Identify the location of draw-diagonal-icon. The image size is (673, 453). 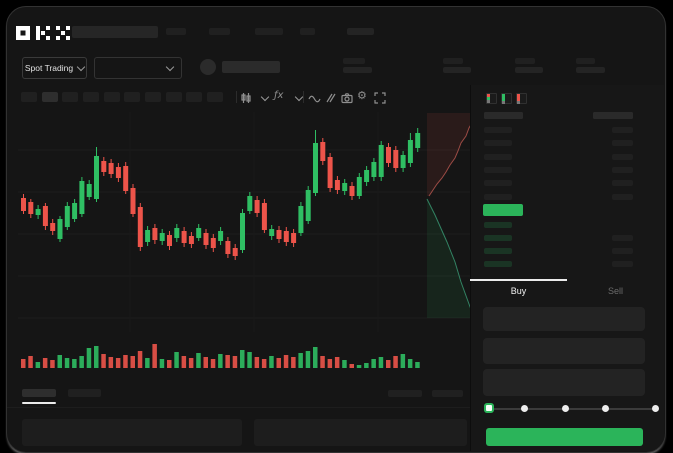
(331, 100).